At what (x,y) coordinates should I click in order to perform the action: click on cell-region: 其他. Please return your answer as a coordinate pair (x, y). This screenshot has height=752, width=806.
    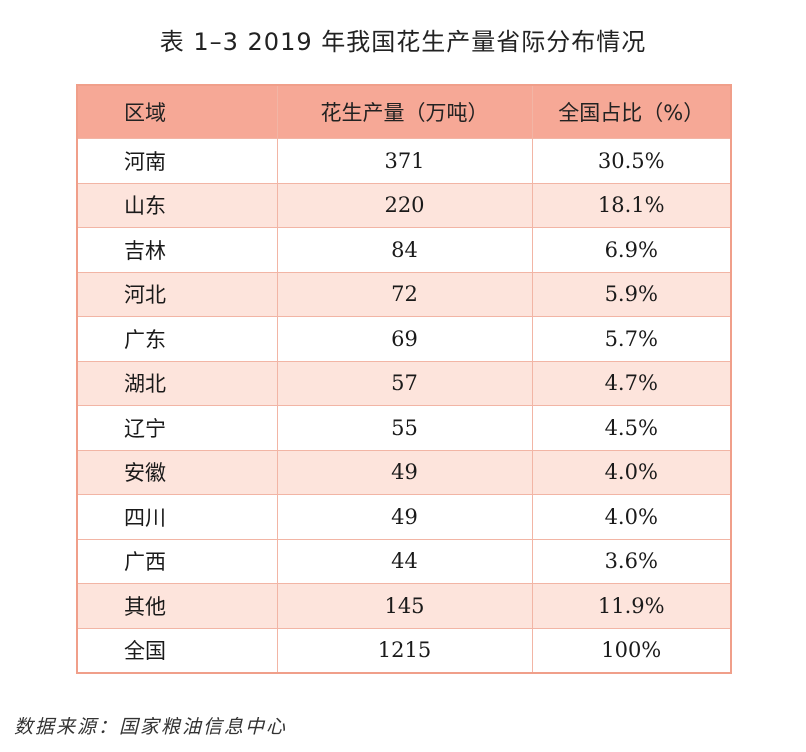
    Looking at the image, I should click on (177, 606).